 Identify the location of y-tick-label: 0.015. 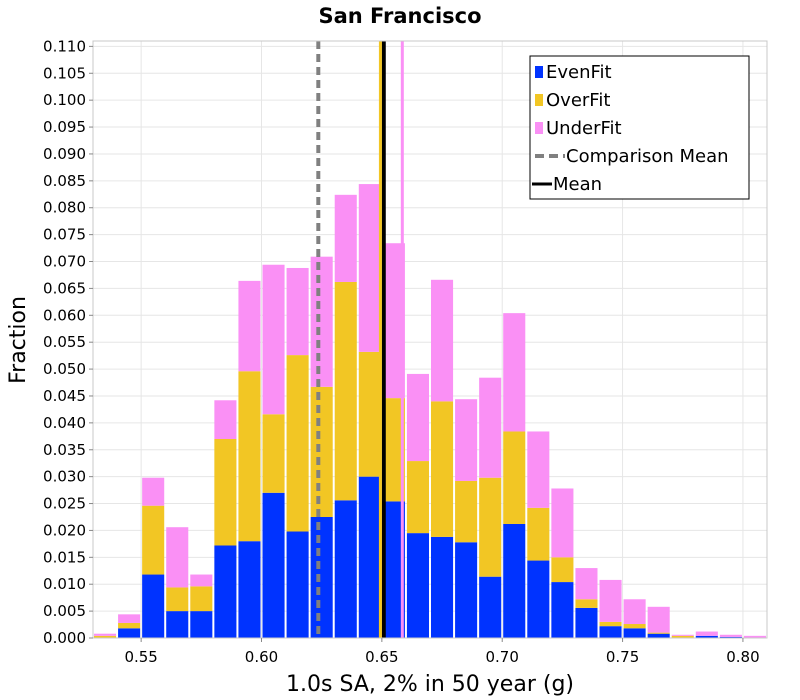
(64, 557).